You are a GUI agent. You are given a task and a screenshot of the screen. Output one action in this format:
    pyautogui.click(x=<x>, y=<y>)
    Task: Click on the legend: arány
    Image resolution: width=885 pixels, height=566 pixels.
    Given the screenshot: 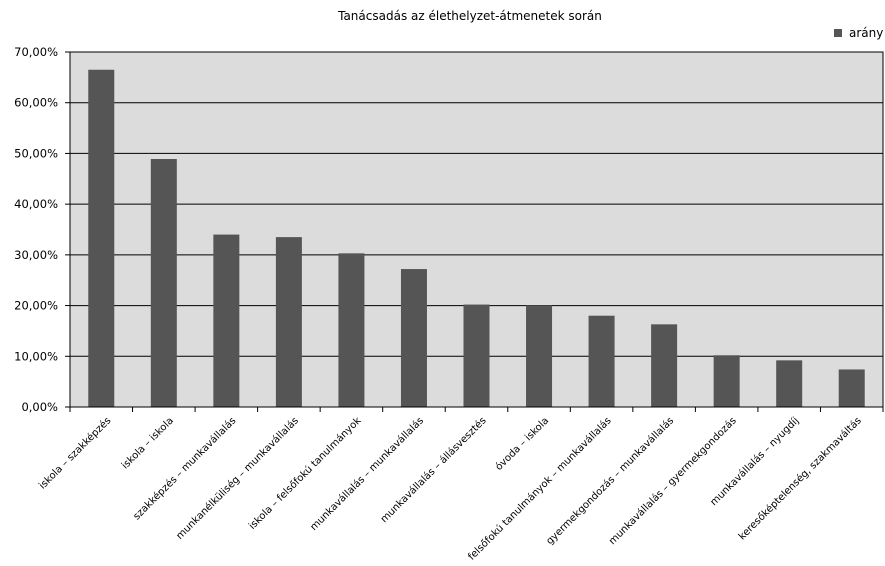 What is the action you would take?
    pyautogui.click(x=858, y=33)
    